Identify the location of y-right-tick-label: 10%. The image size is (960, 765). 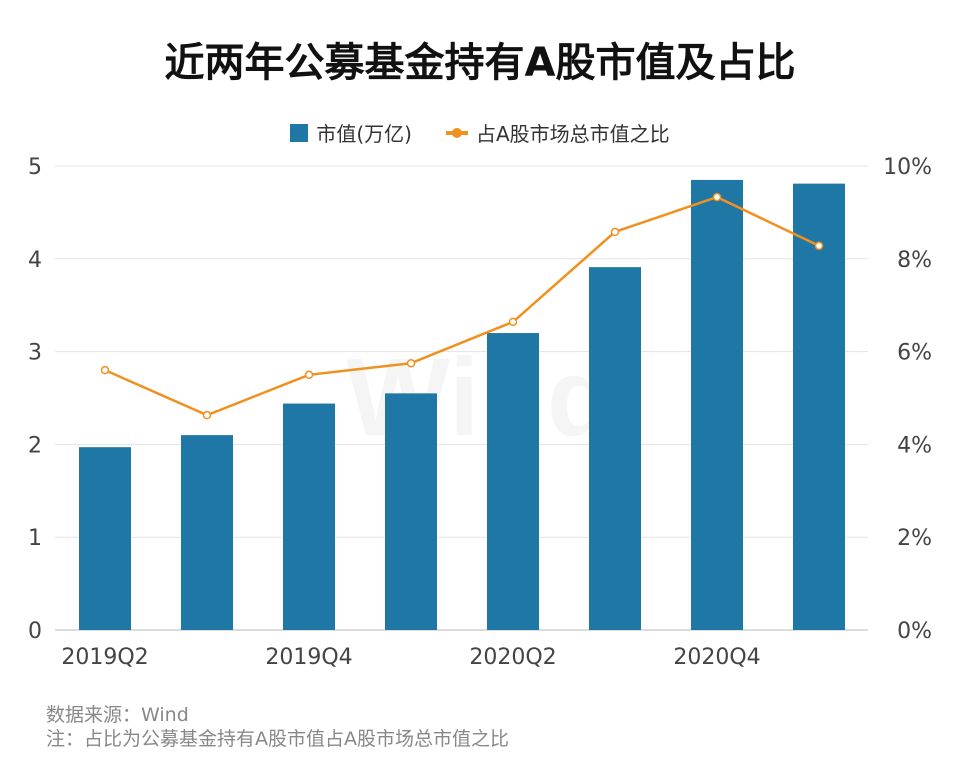
(907, 167).